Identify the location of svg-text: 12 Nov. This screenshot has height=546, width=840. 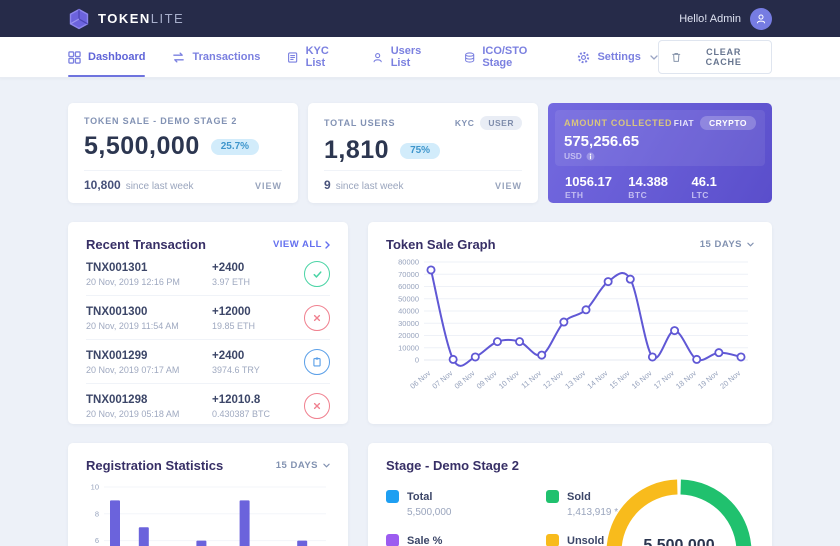
(553, 379).